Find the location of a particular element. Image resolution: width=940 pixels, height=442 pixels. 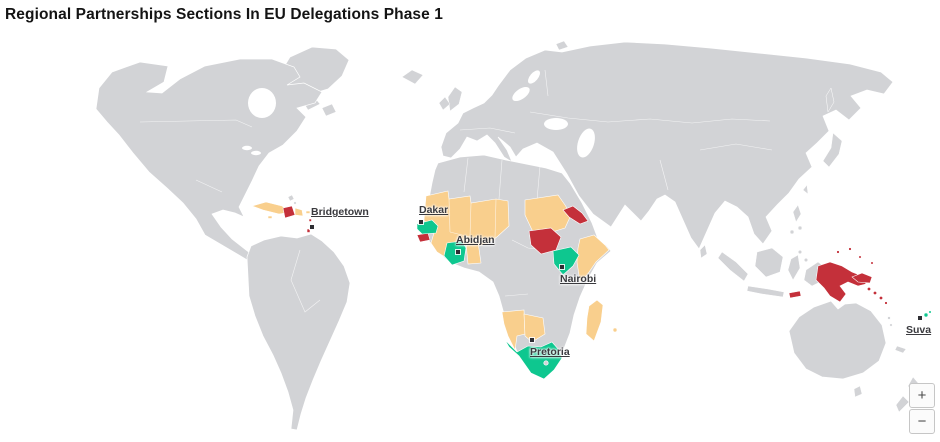

border-us-canada is located at coordinates (196, 123).